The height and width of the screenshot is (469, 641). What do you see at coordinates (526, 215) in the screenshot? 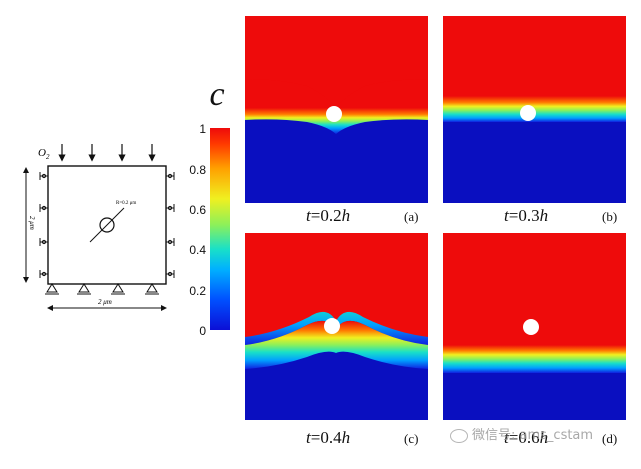
I see `time-label-b: t=0.3h` at bounding box center [526, 215].